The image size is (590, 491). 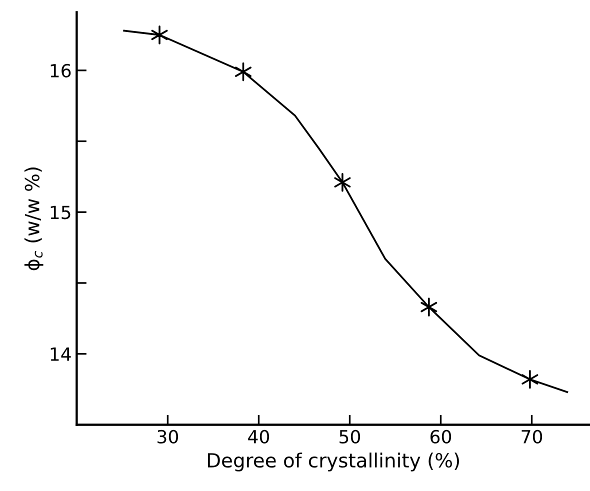 I want to click on y-tick-label: 15, so click(x=60, y=213).